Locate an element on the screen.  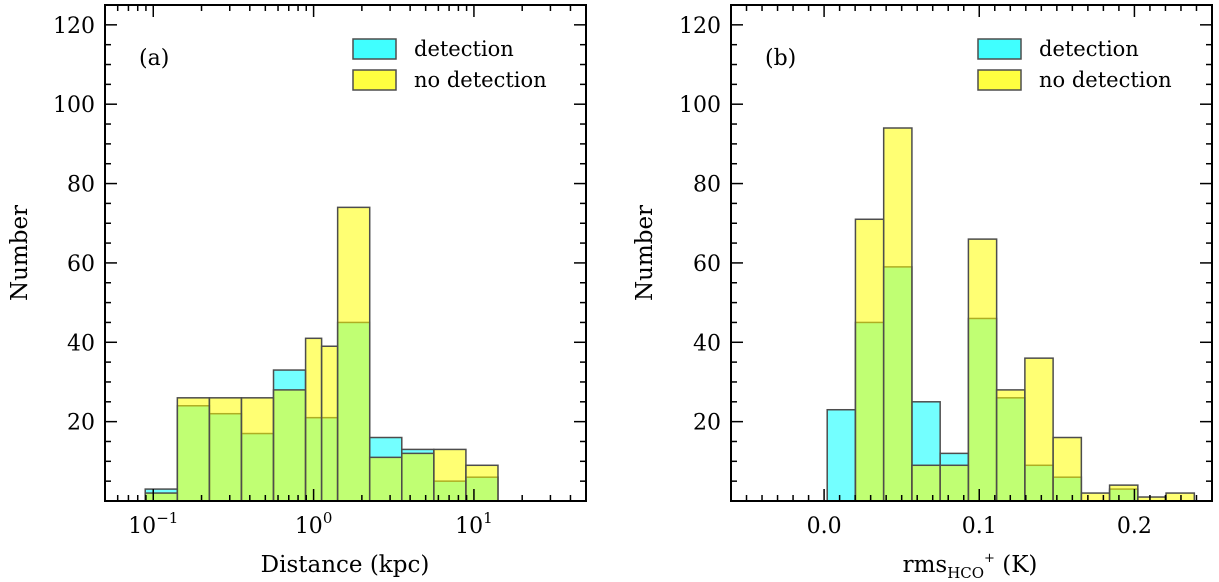
panel-a-y-axis-title: Number is located at coordinates (20, 253).